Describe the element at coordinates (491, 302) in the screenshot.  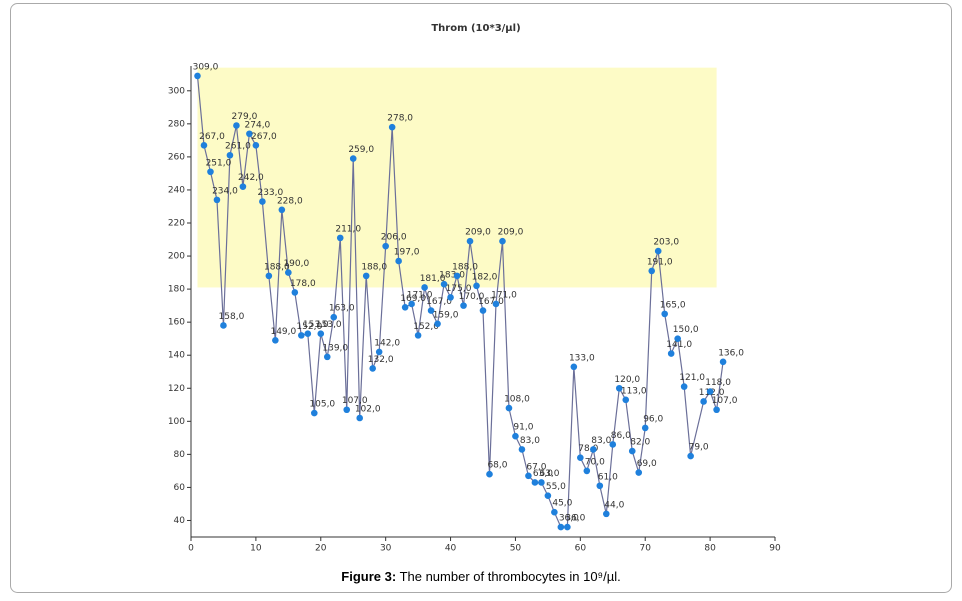
I see `data-label: 167,0` at that location.